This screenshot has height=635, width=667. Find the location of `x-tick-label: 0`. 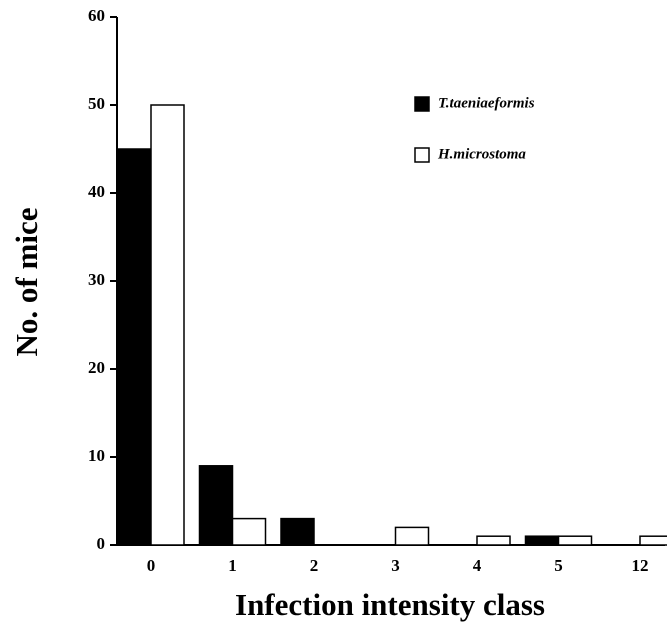

x-tick-label: 0 is located at coordinates (151, 565).